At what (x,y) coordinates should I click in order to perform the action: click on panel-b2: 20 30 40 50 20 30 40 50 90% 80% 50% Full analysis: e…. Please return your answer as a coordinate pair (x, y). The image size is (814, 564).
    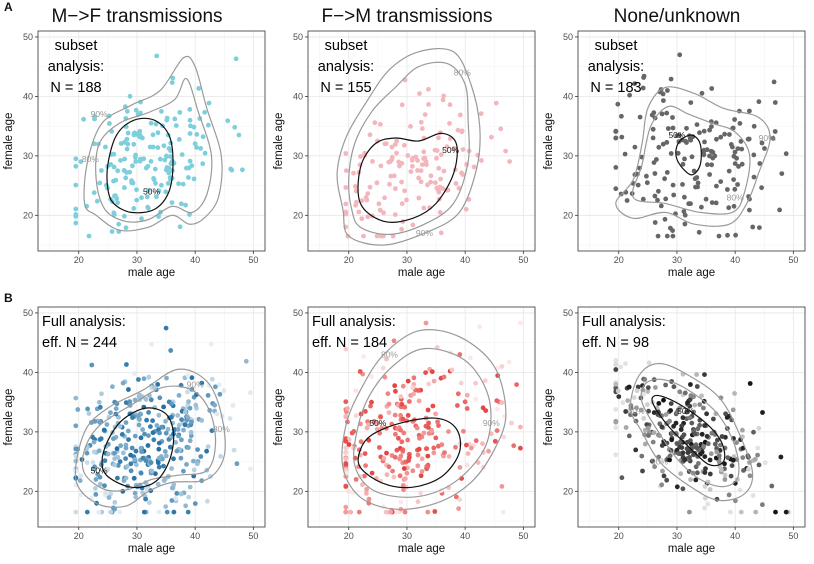
    Looking at the image, I should click on (404, 430).